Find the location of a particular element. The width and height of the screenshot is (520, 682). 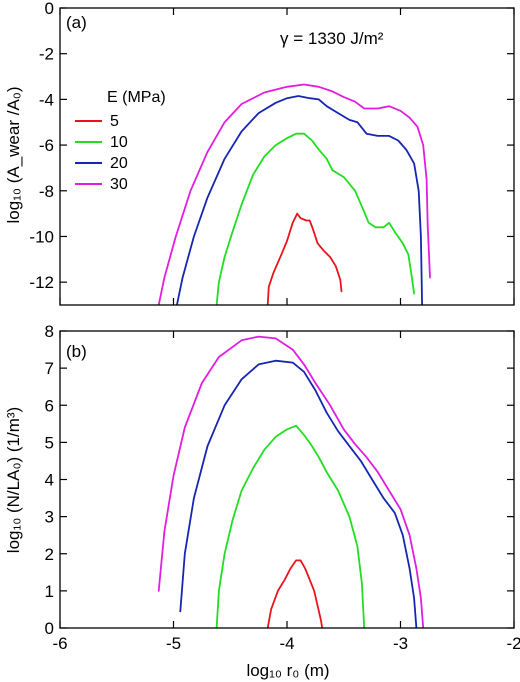

x-tick-label: -4 is located at coordinates (286, 643).